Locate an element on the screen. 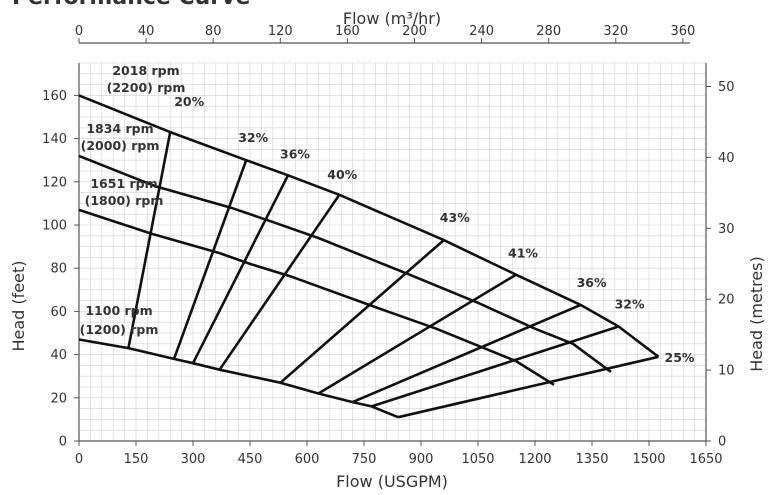 The width and height of the screenshot is (779, 495). speed-label-line1: 1100 rpm is located at coordinates (118, 310).